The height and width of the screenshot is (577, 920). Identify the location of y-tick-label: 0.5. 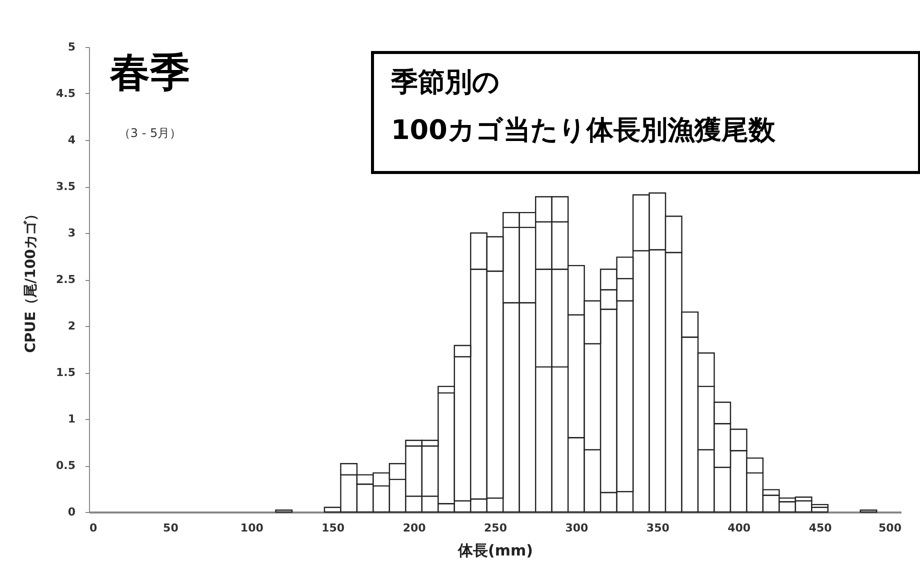
(66, 465).